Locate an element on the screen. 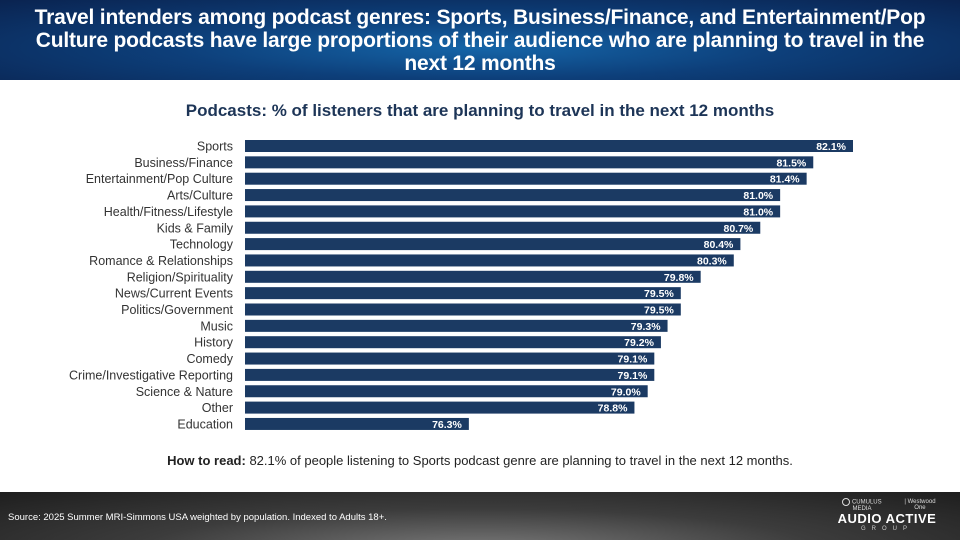 Image resolution: width=960 pixels, height=540 pixels. bar-row: News/Current Events 79.5% is located at coordinates (398, 294).